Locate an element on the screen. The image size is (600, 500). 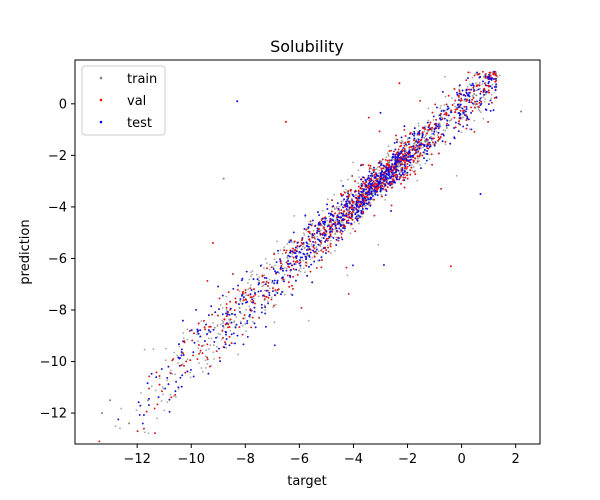
chart-title: Solubility is located at coordinates (307, 46).